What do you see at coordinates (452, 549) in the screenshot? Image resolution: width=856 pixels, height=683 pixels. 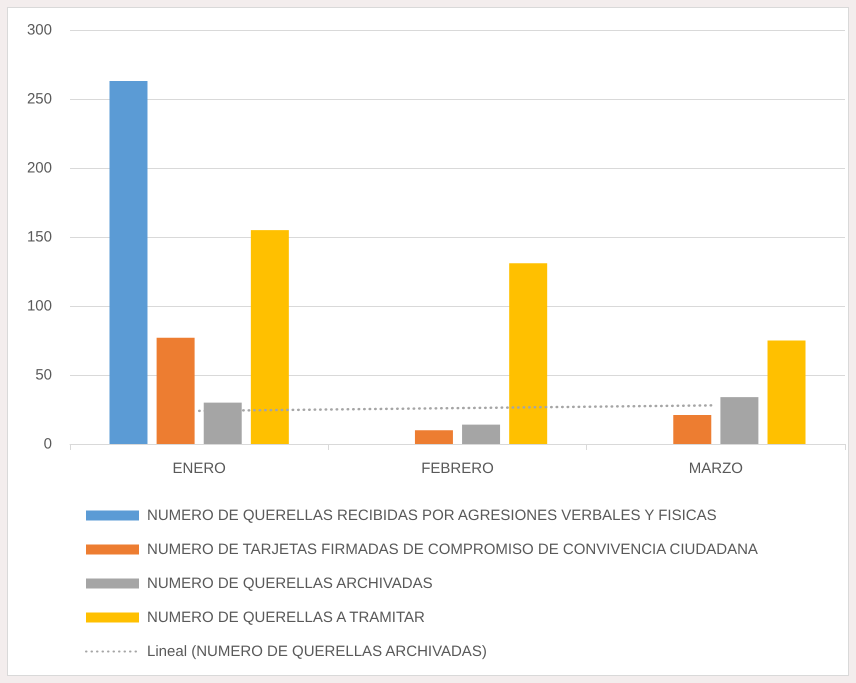 I see `legend-label: NUMERO DE TARJETAS FIRMADAS DE COMPROMISO DE CONVIVENCIA CIUDADANA` at bounding box center [452, 549].